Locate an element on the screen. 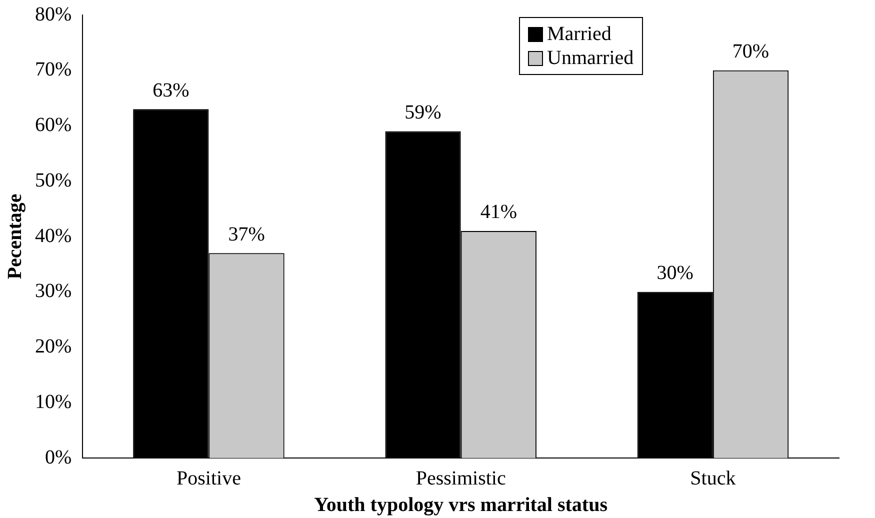  y-tick-label: 70% is located at coordinates (53, 69).